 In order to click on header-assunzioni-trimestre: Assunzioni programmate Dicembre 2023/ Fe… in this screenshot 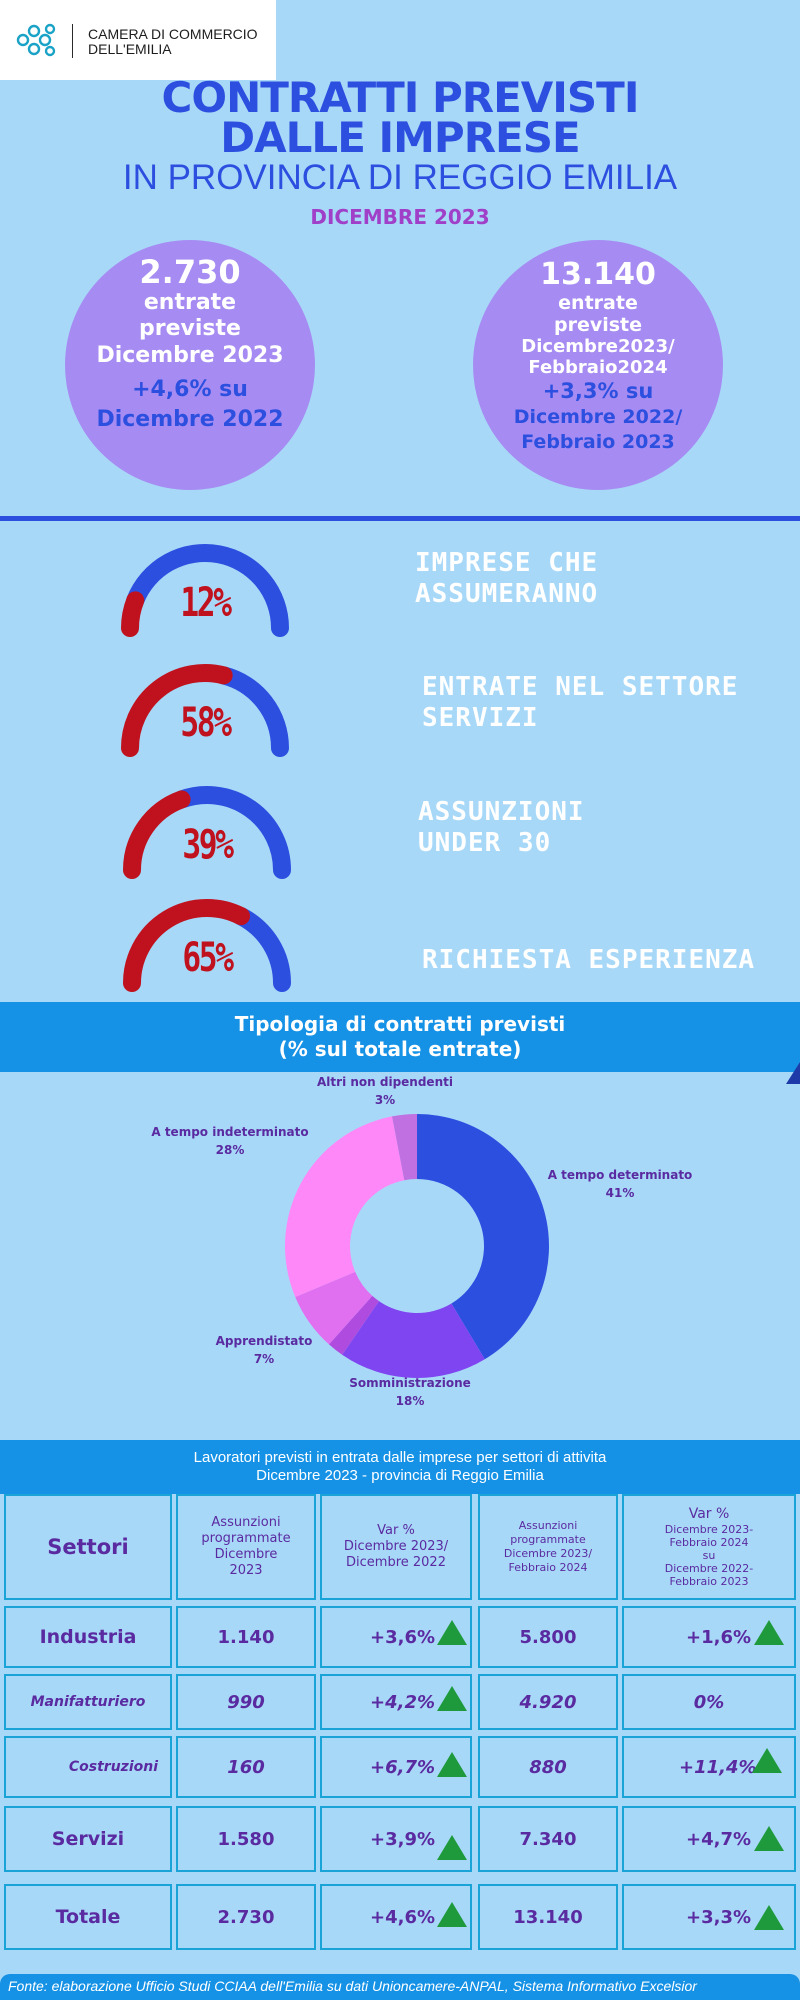, I will do `click(548, 1547)`.